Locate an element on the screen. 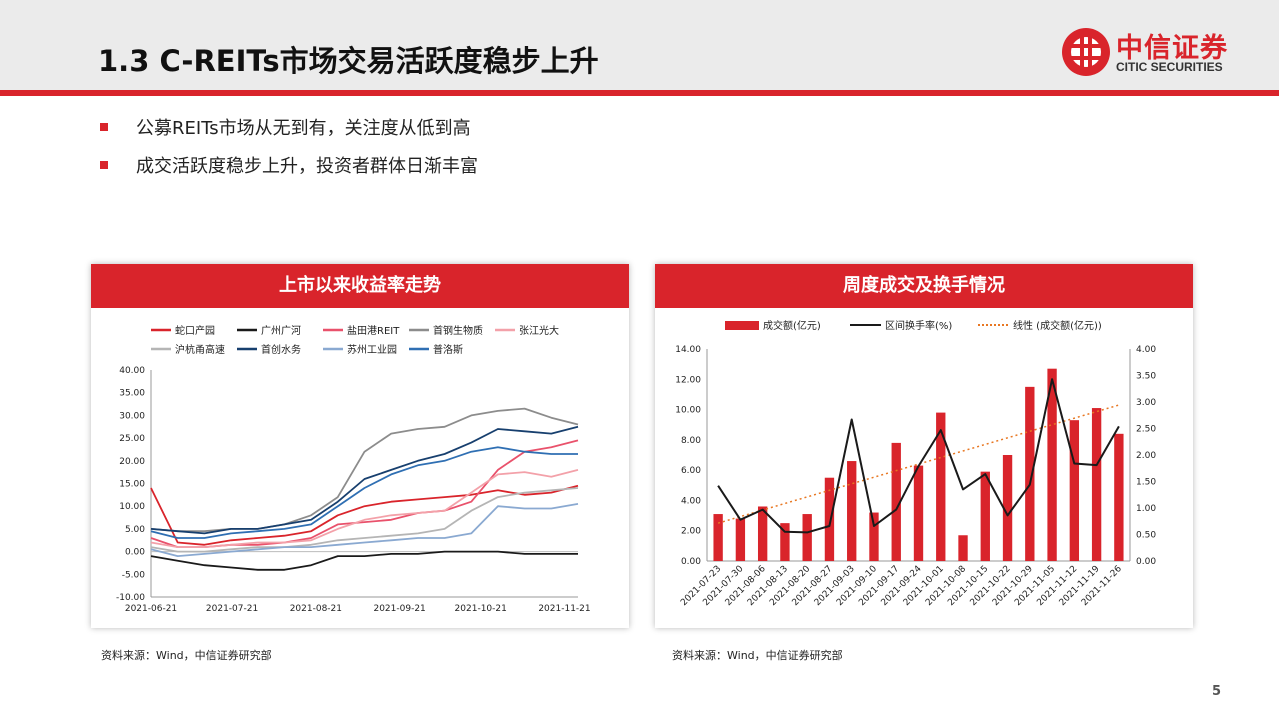 Image resolution: width=1279 pixels, height=719 pixels. y-right-tick-label: 3.50 is located at coordinates (1146, 377).